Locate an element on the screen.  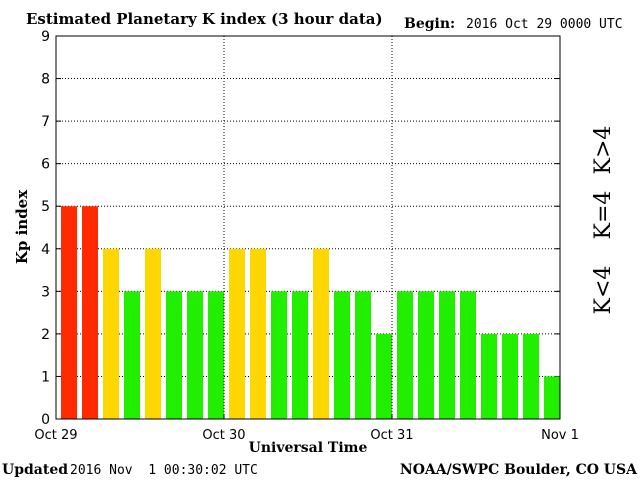
y-tick-label: 1 is located at coordinates (45, 377).